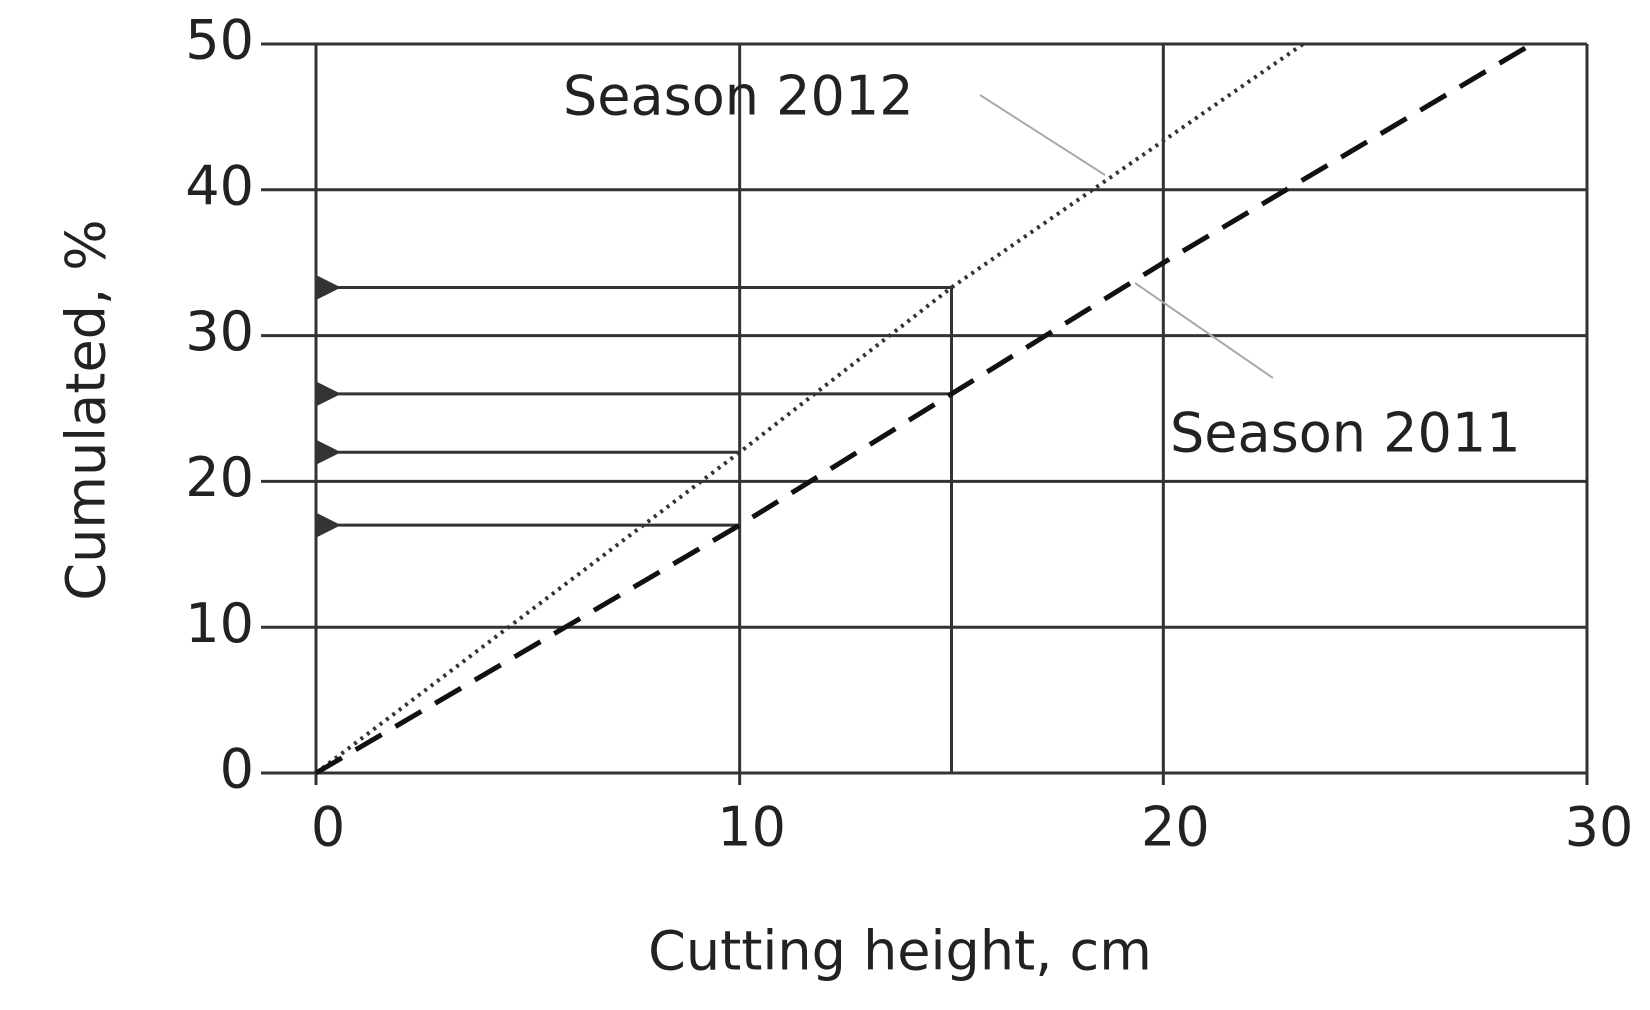 This screenshot has width=1650, height=1010. I want to click on y-tick-label: 40, so click(219, 185).